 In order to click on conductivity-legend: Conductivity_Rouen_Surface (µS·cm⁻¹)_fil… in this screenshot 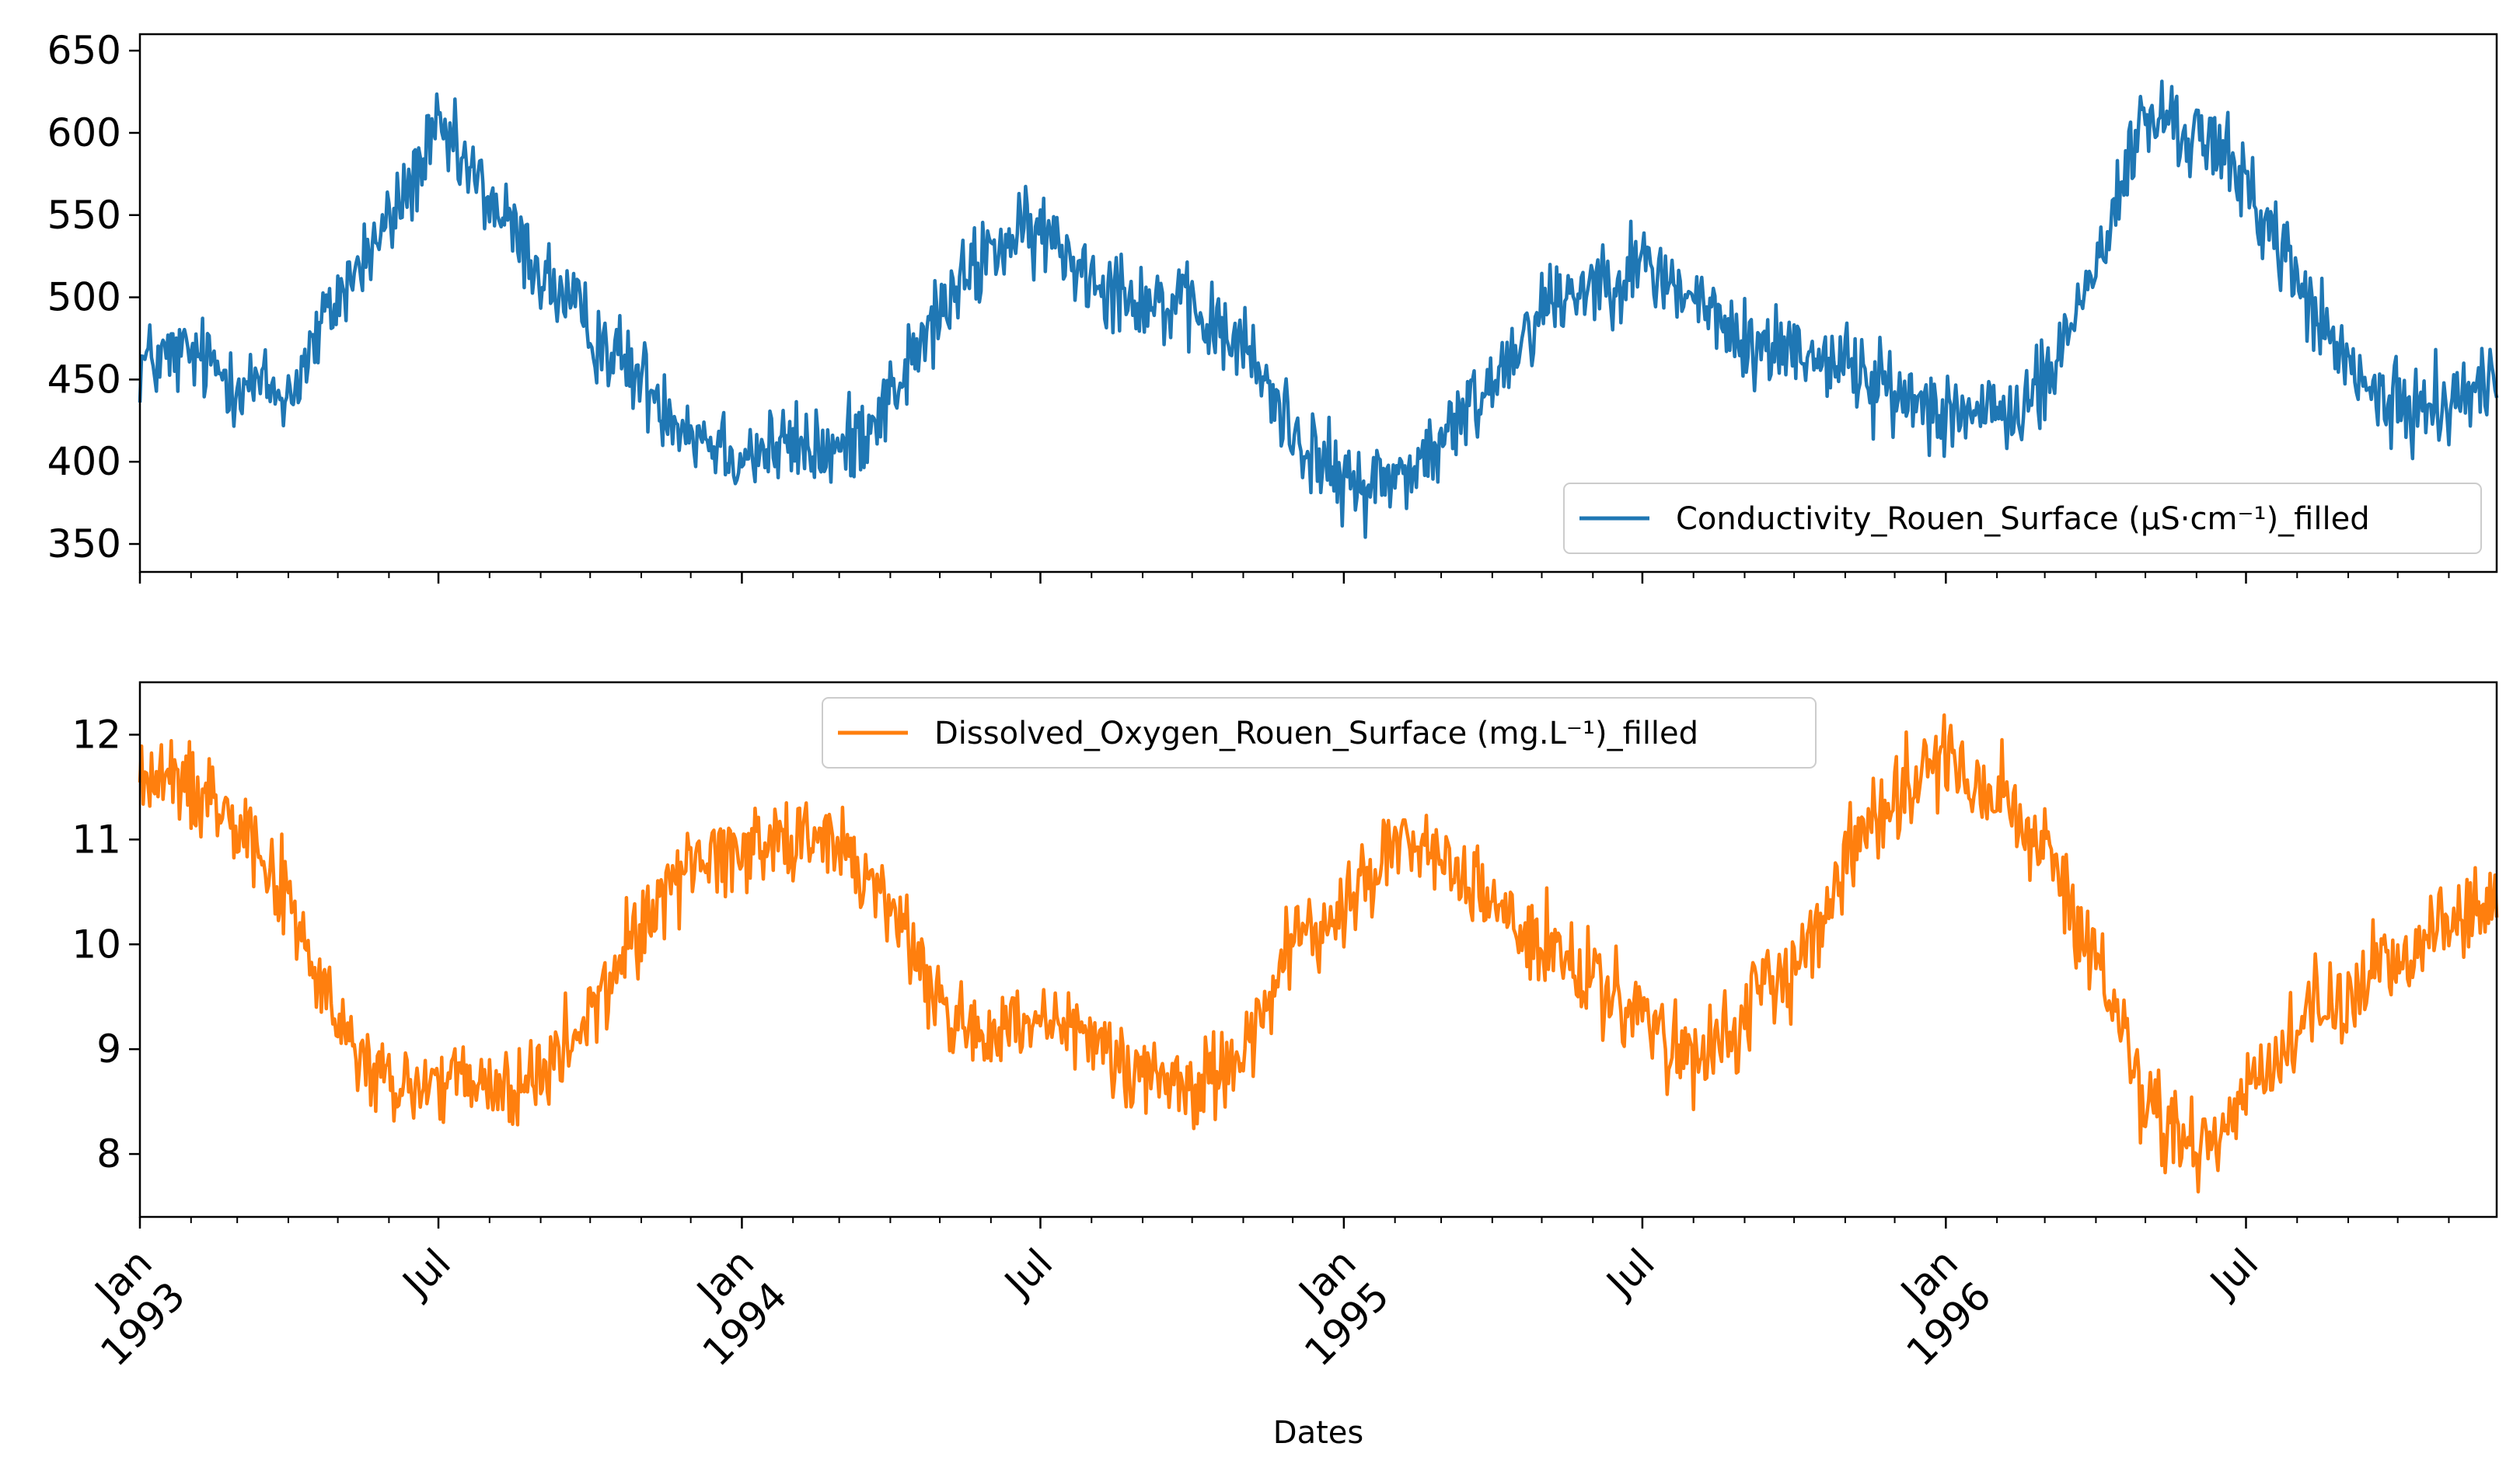, I will do `click(2022, 518)`.